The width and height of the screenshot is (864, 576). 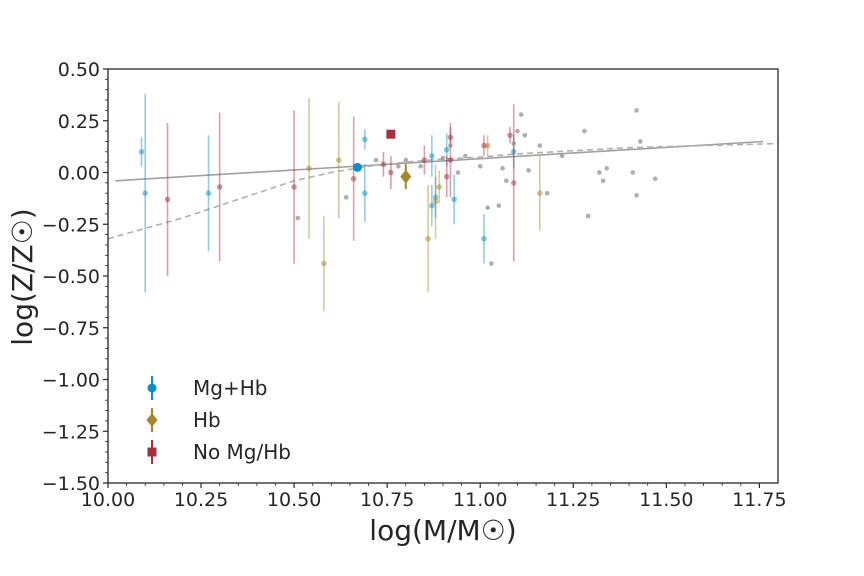 I want to click on legend-square-marker, so click(x=152, y=452).